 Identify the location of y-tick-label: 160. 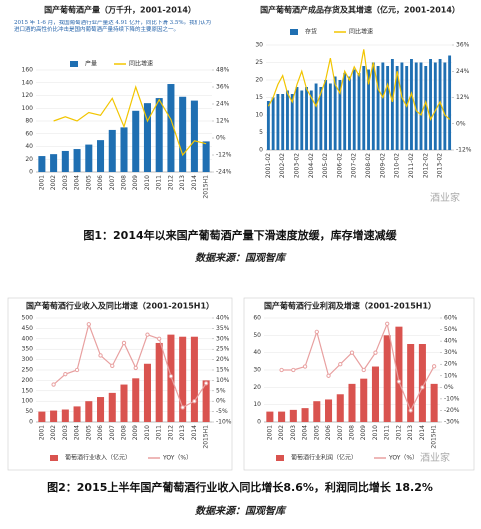
(28, 70).